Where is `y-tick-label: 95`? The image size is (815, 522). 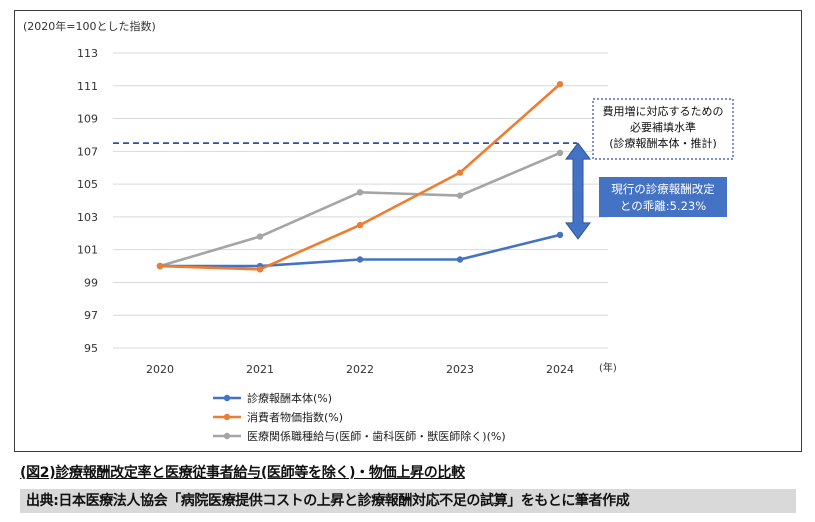 y-tick-label: 95 is located at coordinates (91, 348).